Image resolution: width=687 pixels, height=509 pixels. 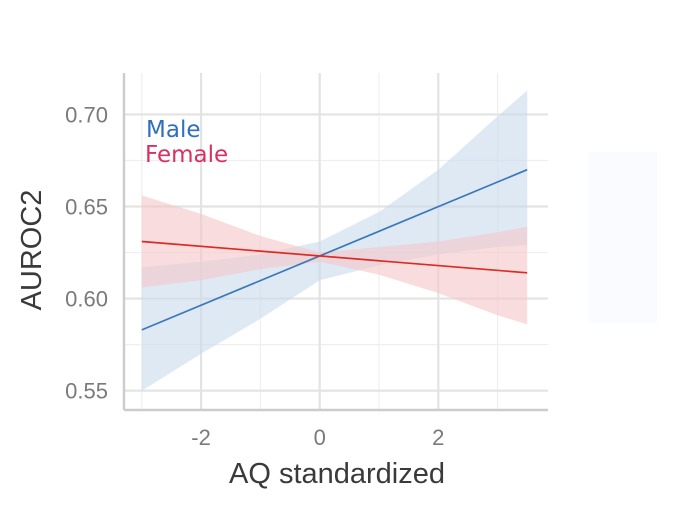 I want to click on x-tick-label: 2, so click(x=438, y=437).